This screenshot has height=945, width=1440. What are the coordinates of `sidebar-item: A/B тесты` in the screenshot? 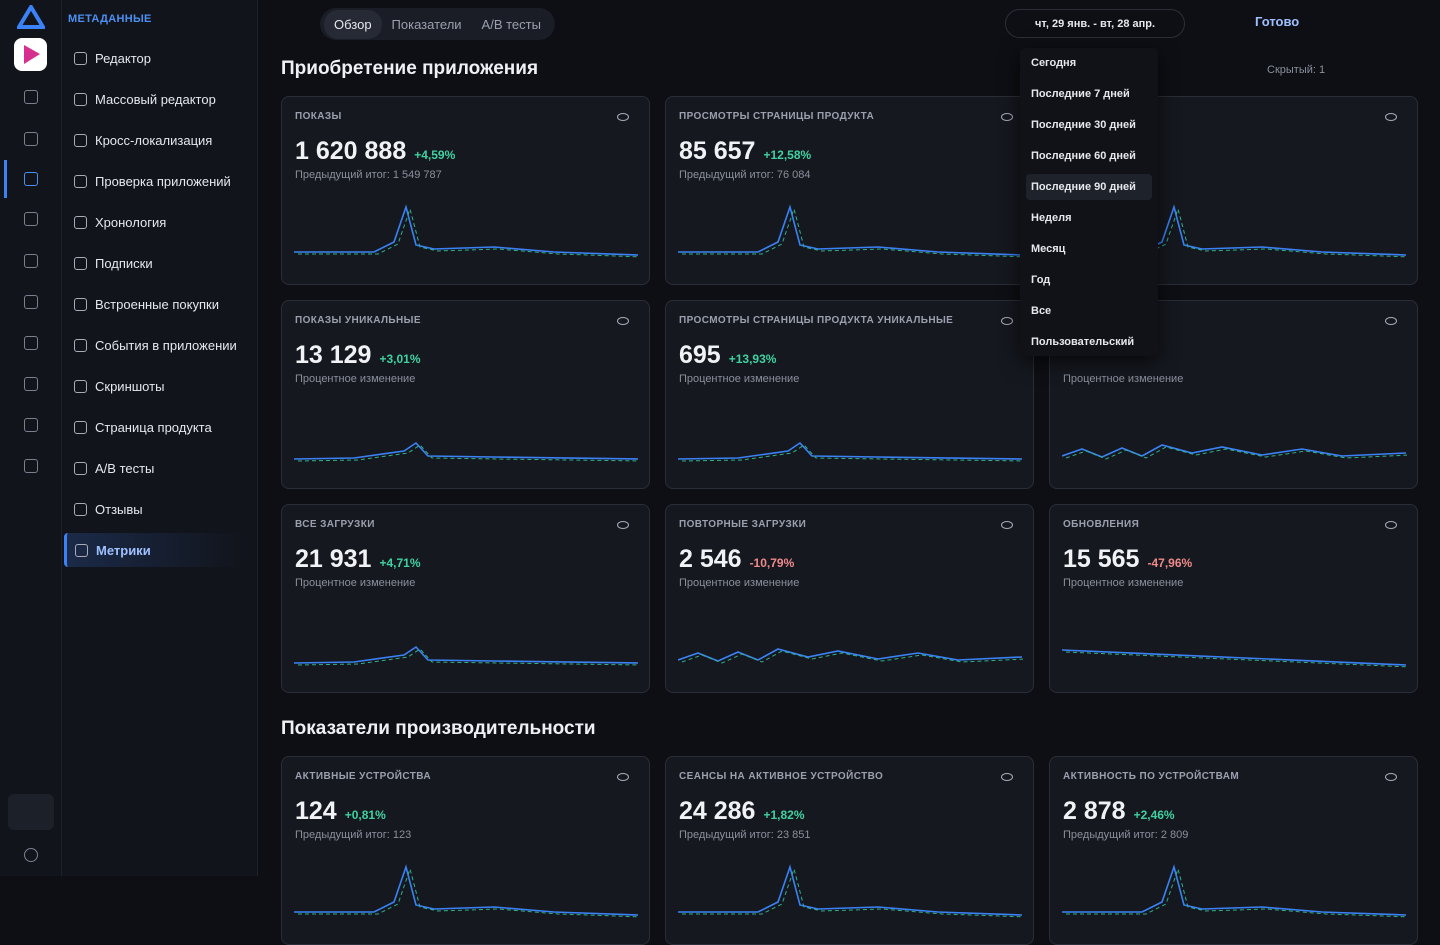 It's located at (162, 468).